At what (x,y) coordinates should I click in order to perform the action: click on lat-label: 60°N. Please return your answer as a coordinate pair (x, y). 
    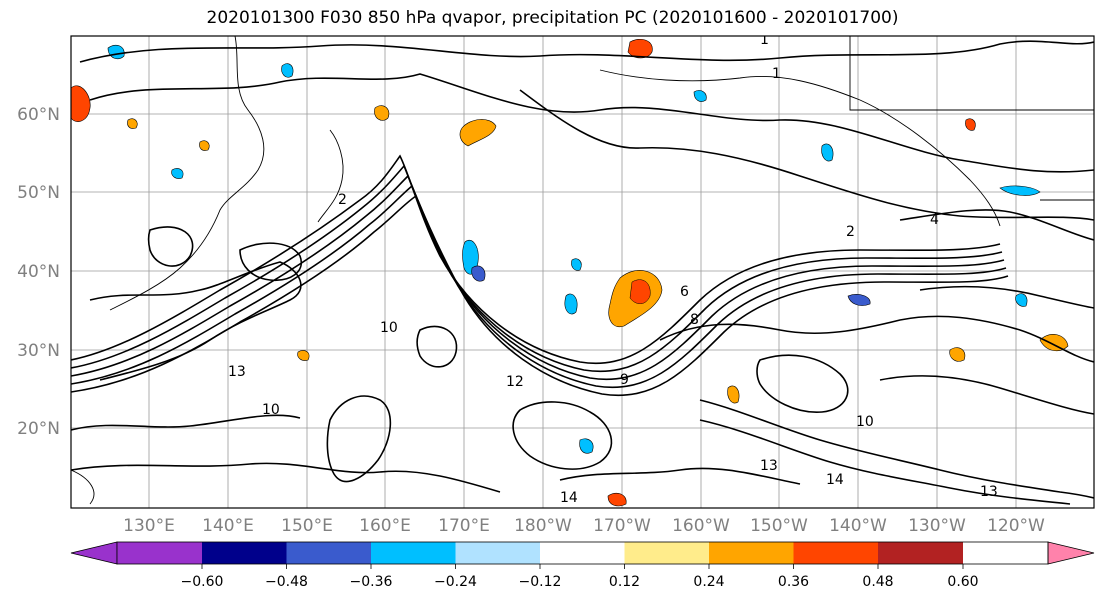
    Looking at the image, I should click on (38, 115).